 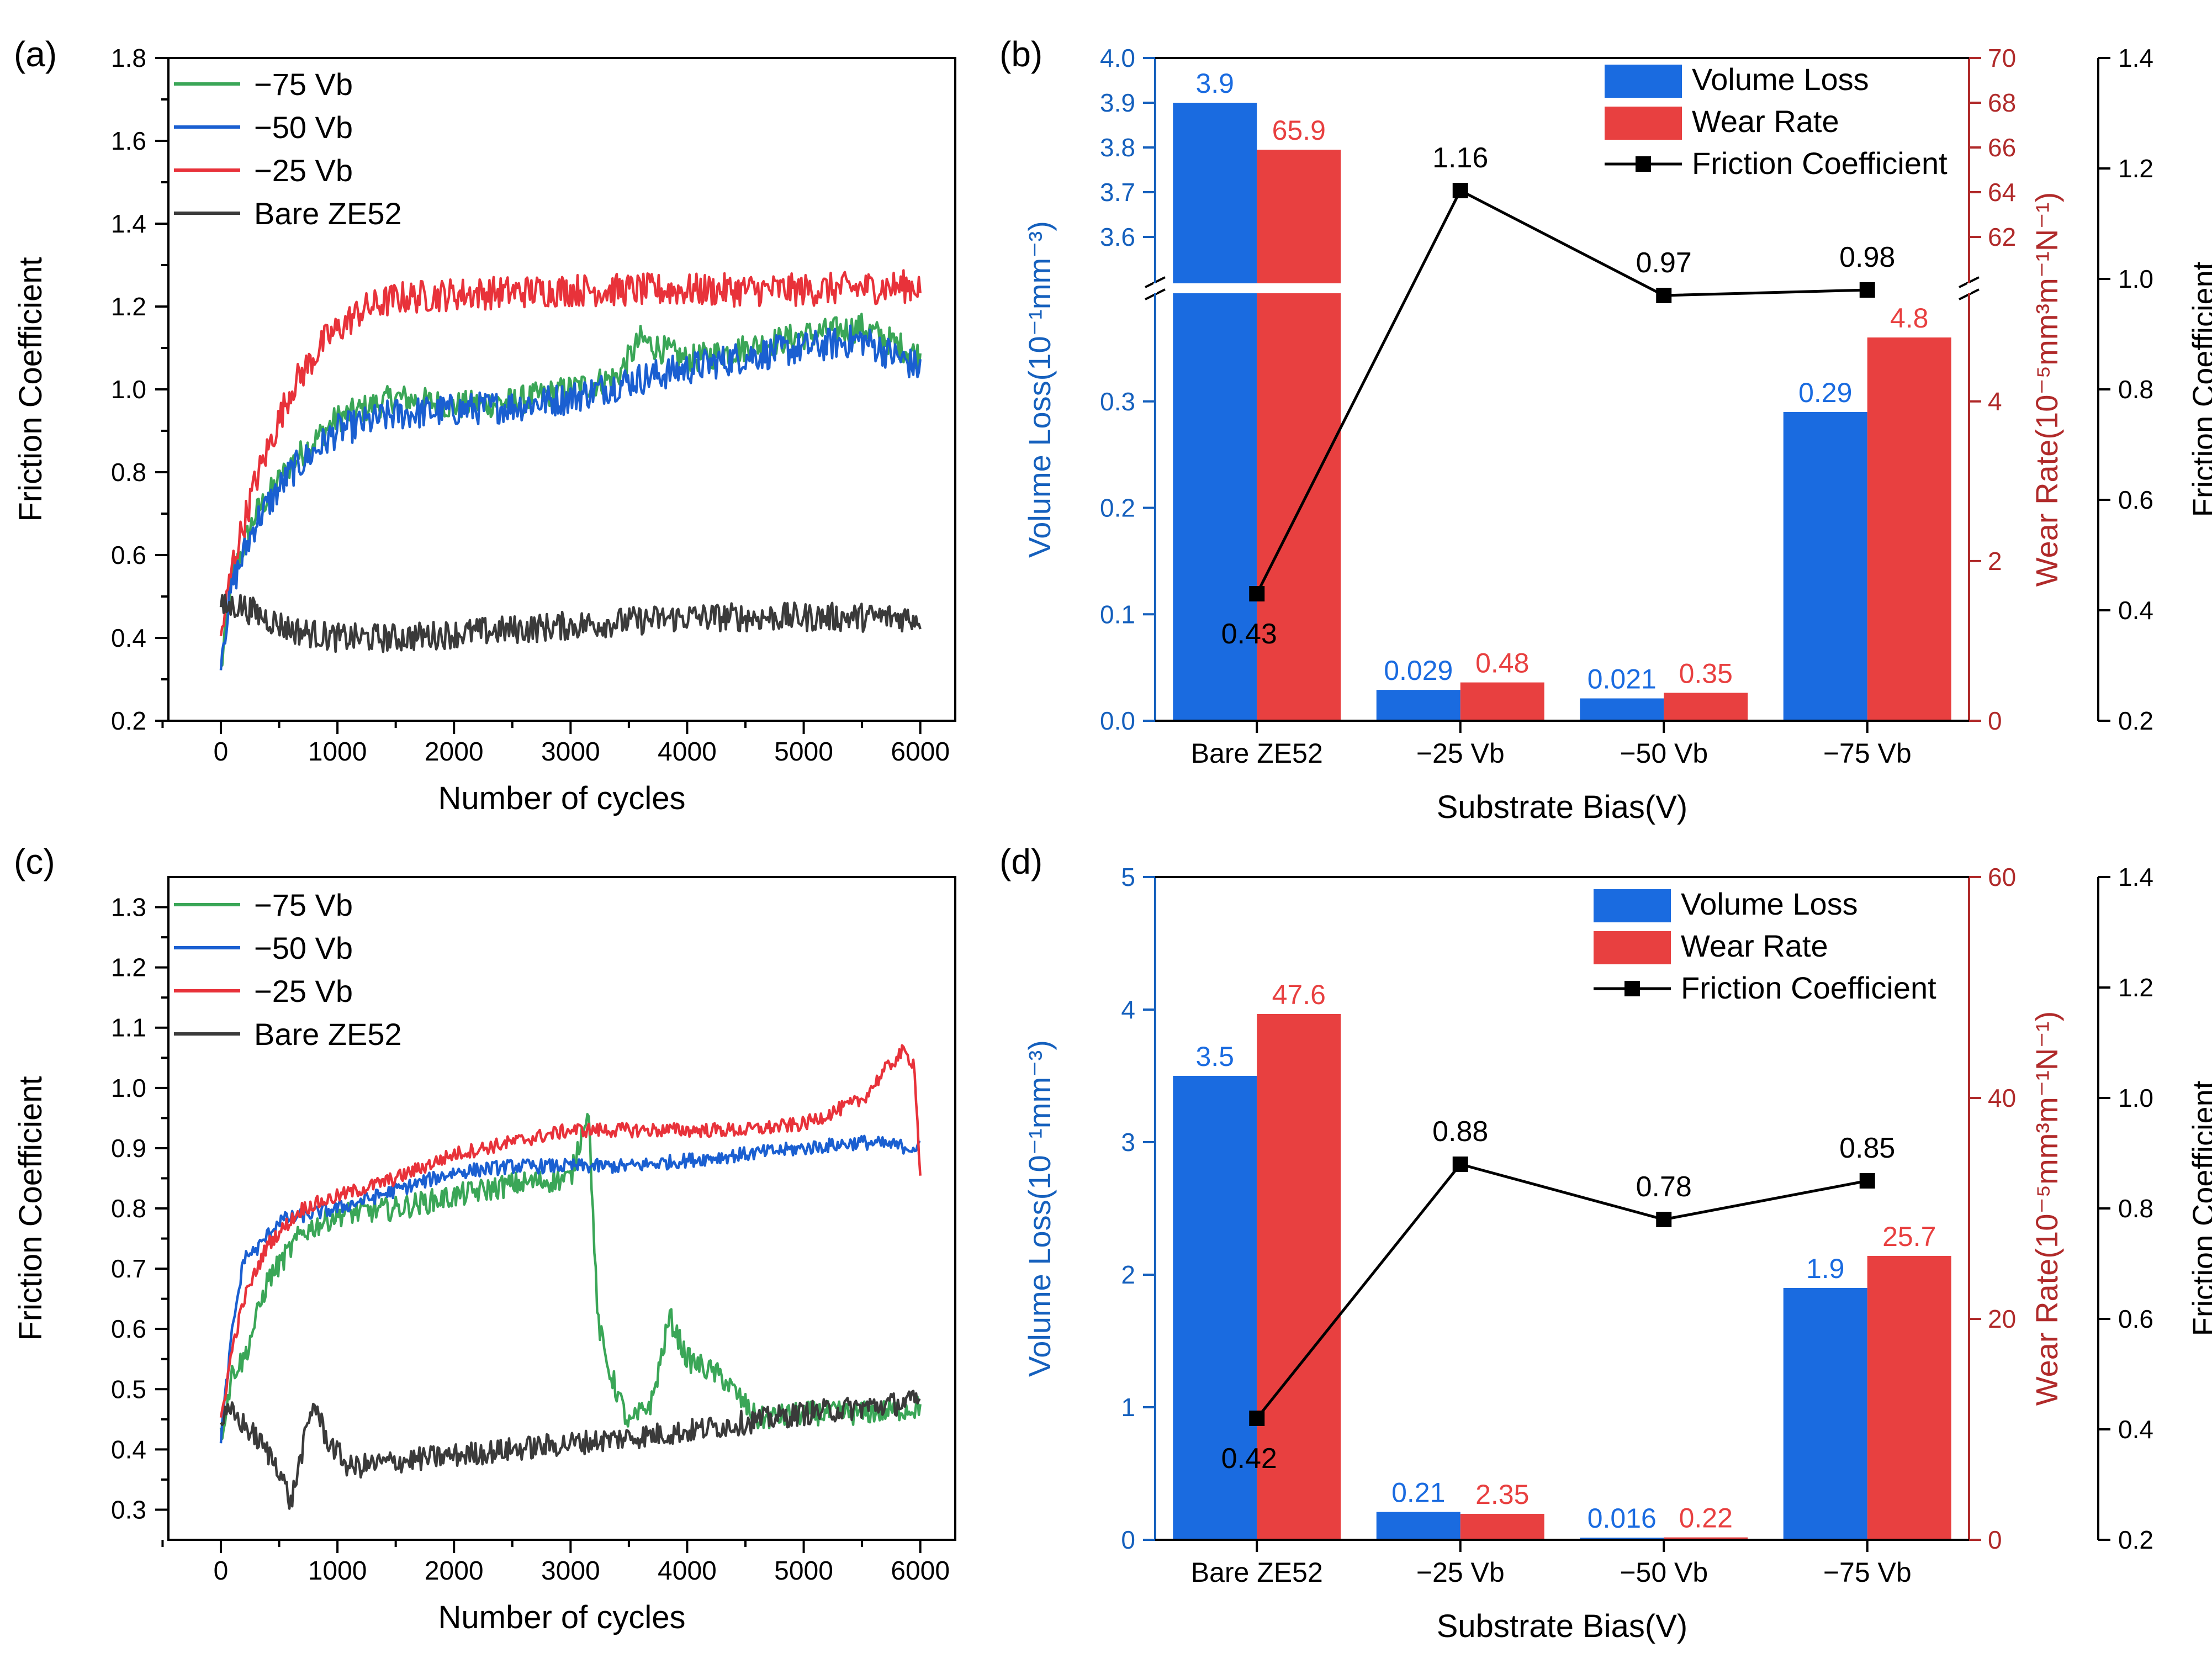 What do you see at coordinates (1249, 1459) in the screenshot?
I see `friction-value-label: 0.42` at bounding box center [1249, 1459].